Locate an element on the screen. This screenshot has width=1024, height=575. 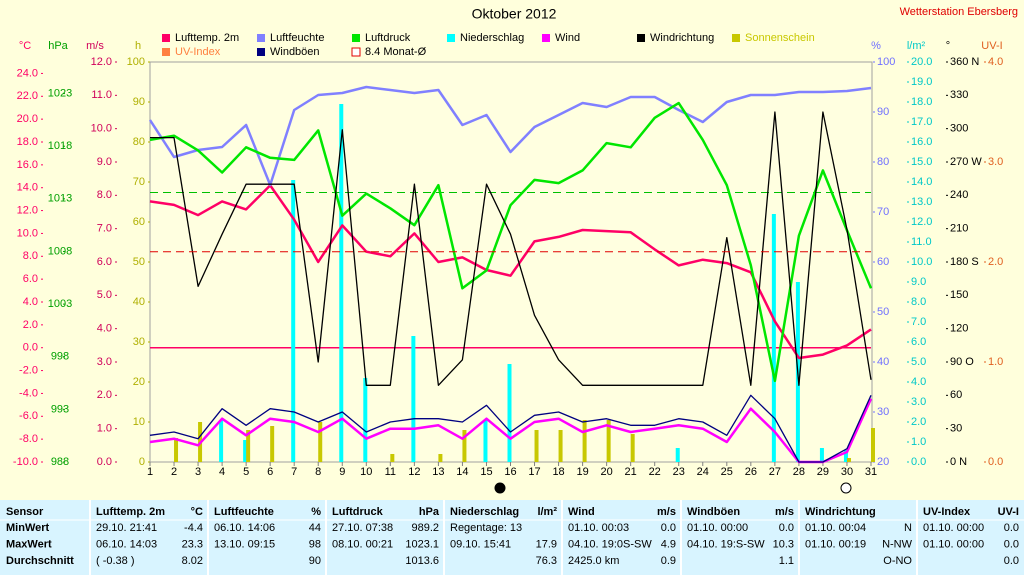
table-header: Lufttemp. 2m is located at coordinates (130, 512).